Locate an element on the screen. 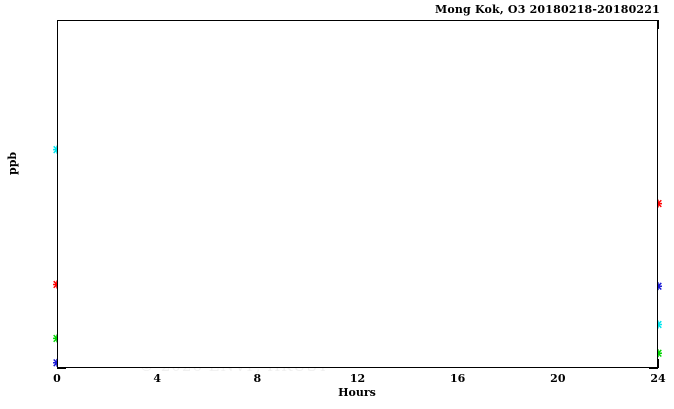  x-axis-tick-label: 16 is located at coordinates (458, 378).